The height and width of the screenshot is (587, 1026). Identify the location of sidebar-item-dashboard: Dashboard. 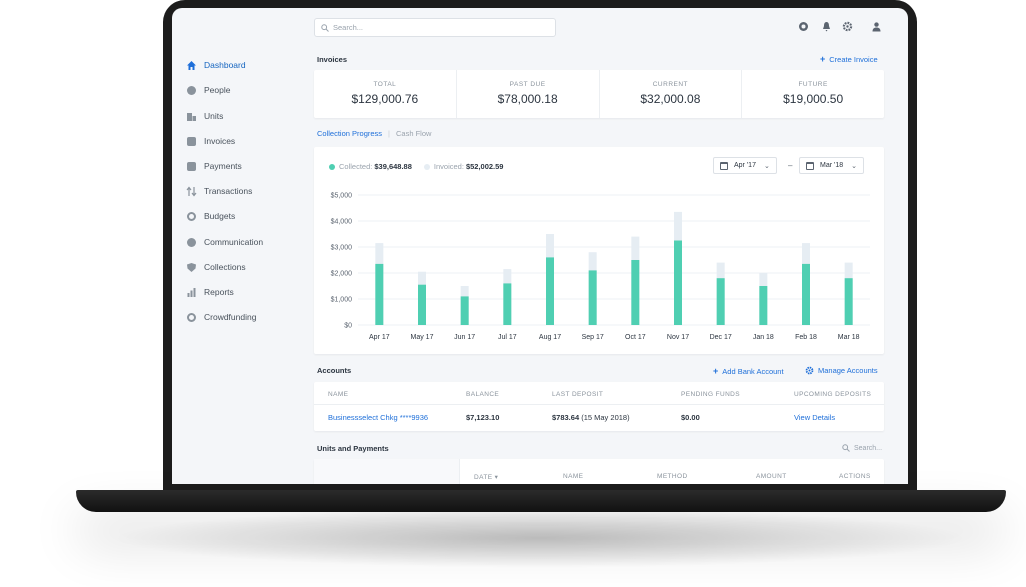
(216, 65).